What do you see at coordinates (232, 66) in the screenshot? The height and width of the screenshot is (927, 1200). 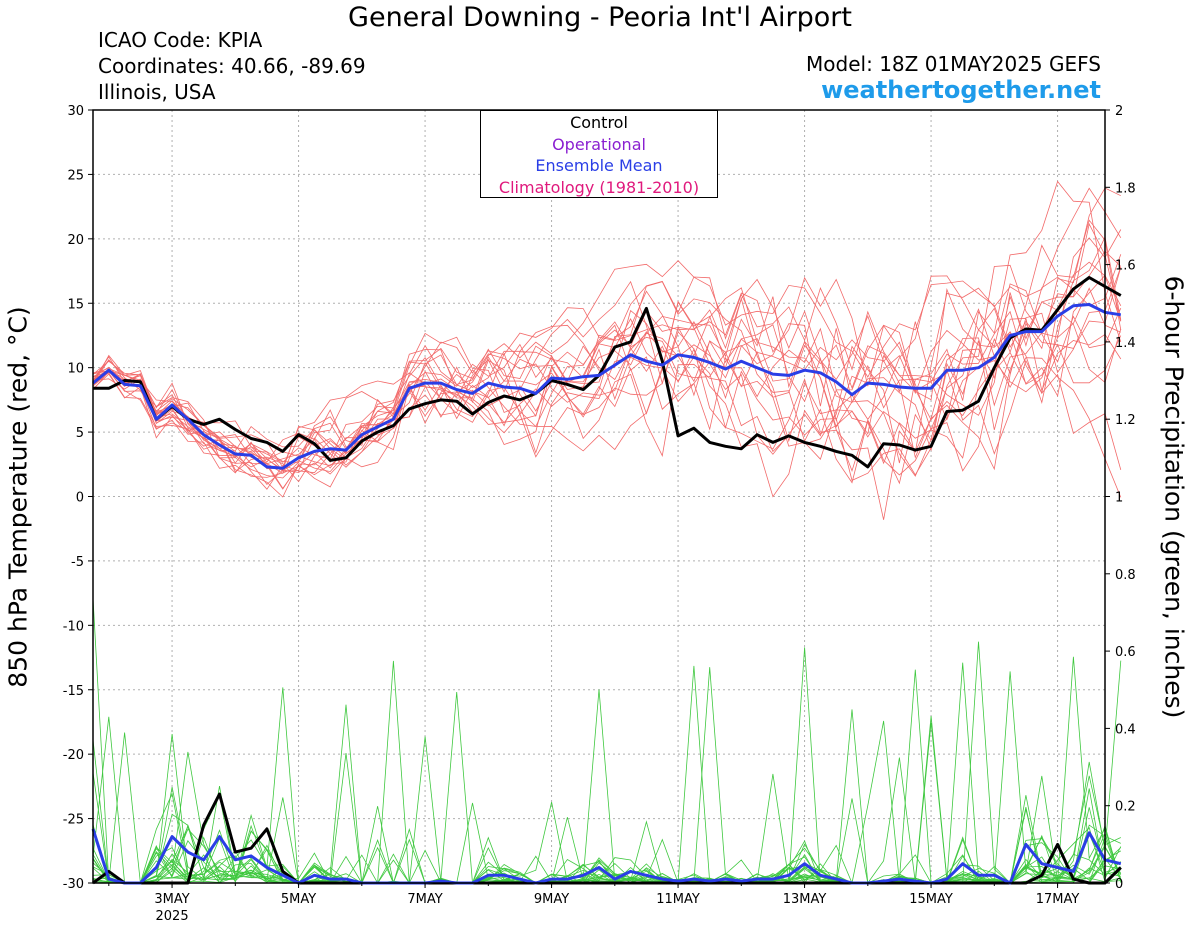 I see `coordinates: Coordinates: 40.66, -89.69` at bounding box center [232, 66].